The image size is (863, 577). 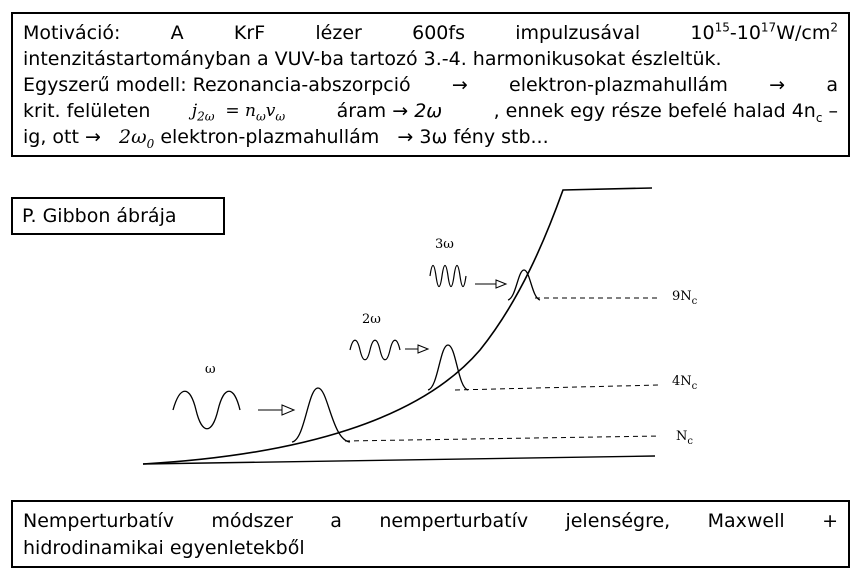 What do you see at coordinates (210, 369) in the screenshot?
I see `omega-label: ω` at bounding box center [210, 369].